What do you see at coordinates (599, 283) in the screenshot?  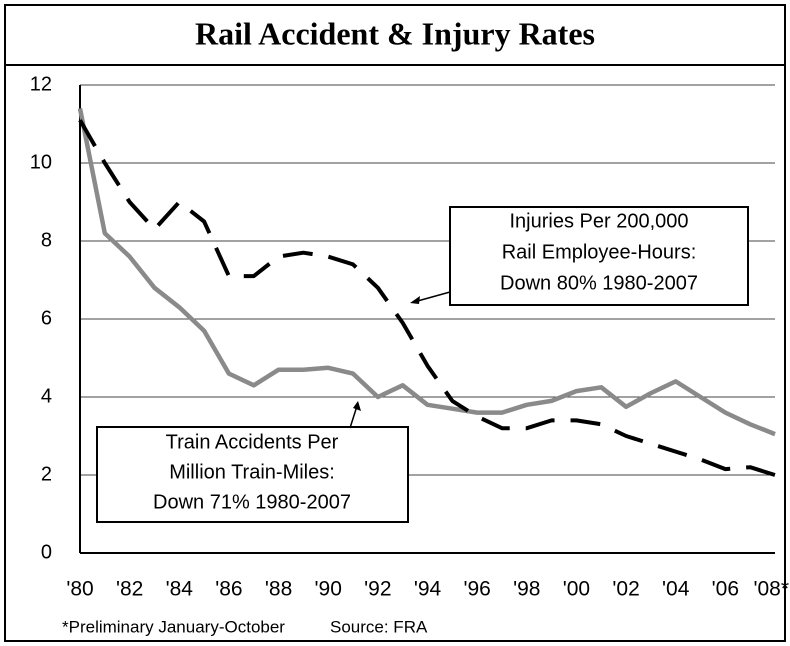 I see `annotation-text: Down 80% 1980-2007` at bounding box center [599, 283].